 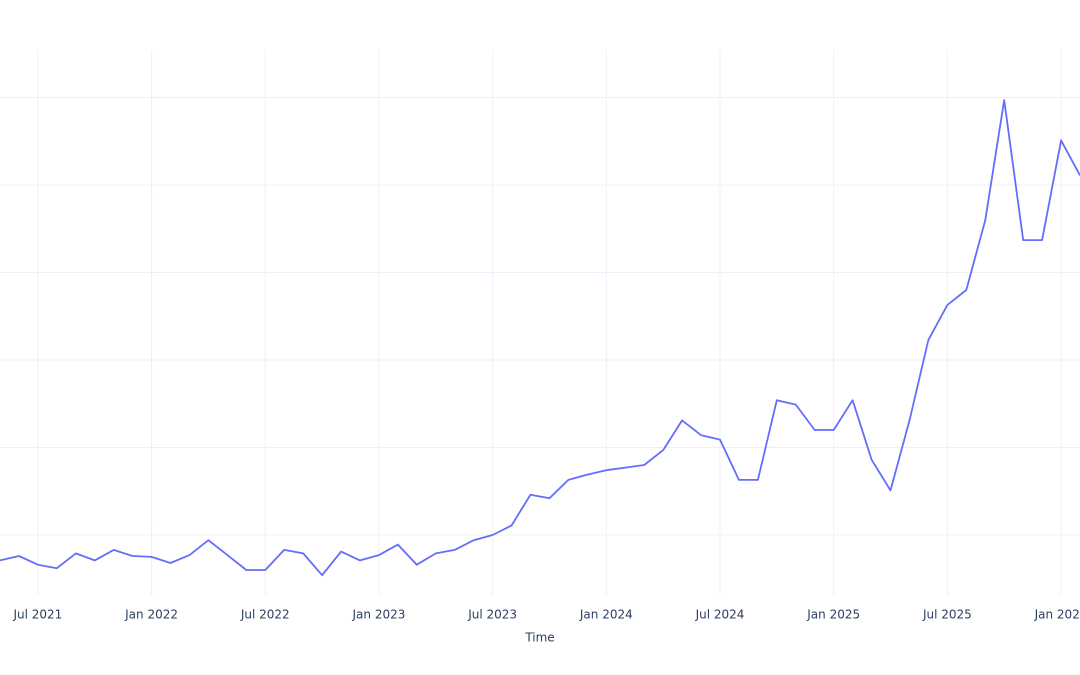 What do you see at coordinates (947, 615) in the screenshot?
I see `x-tick-label: Jul 2025` at bounding box center [947, 615].